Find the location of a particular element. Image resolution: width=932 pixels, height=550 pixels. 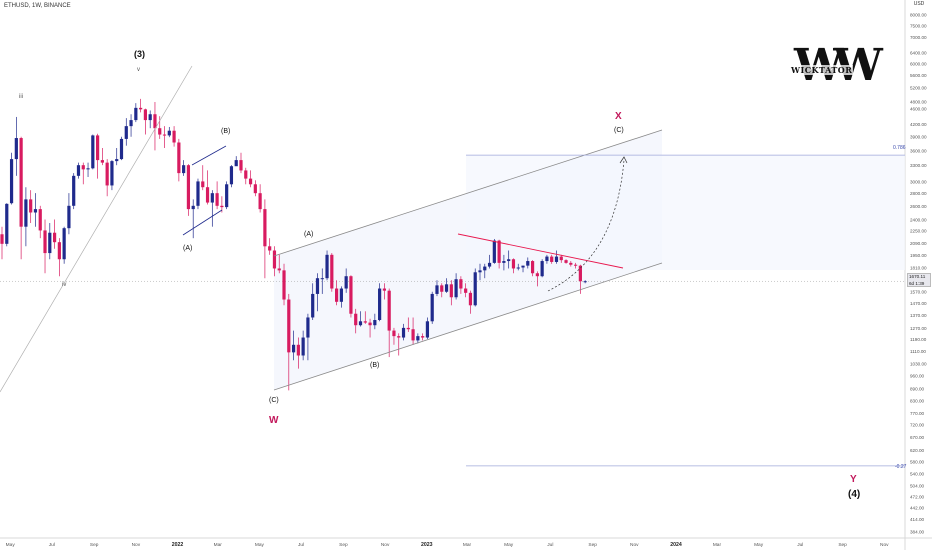

channel-upper-line is located at coordinates (468, 193).